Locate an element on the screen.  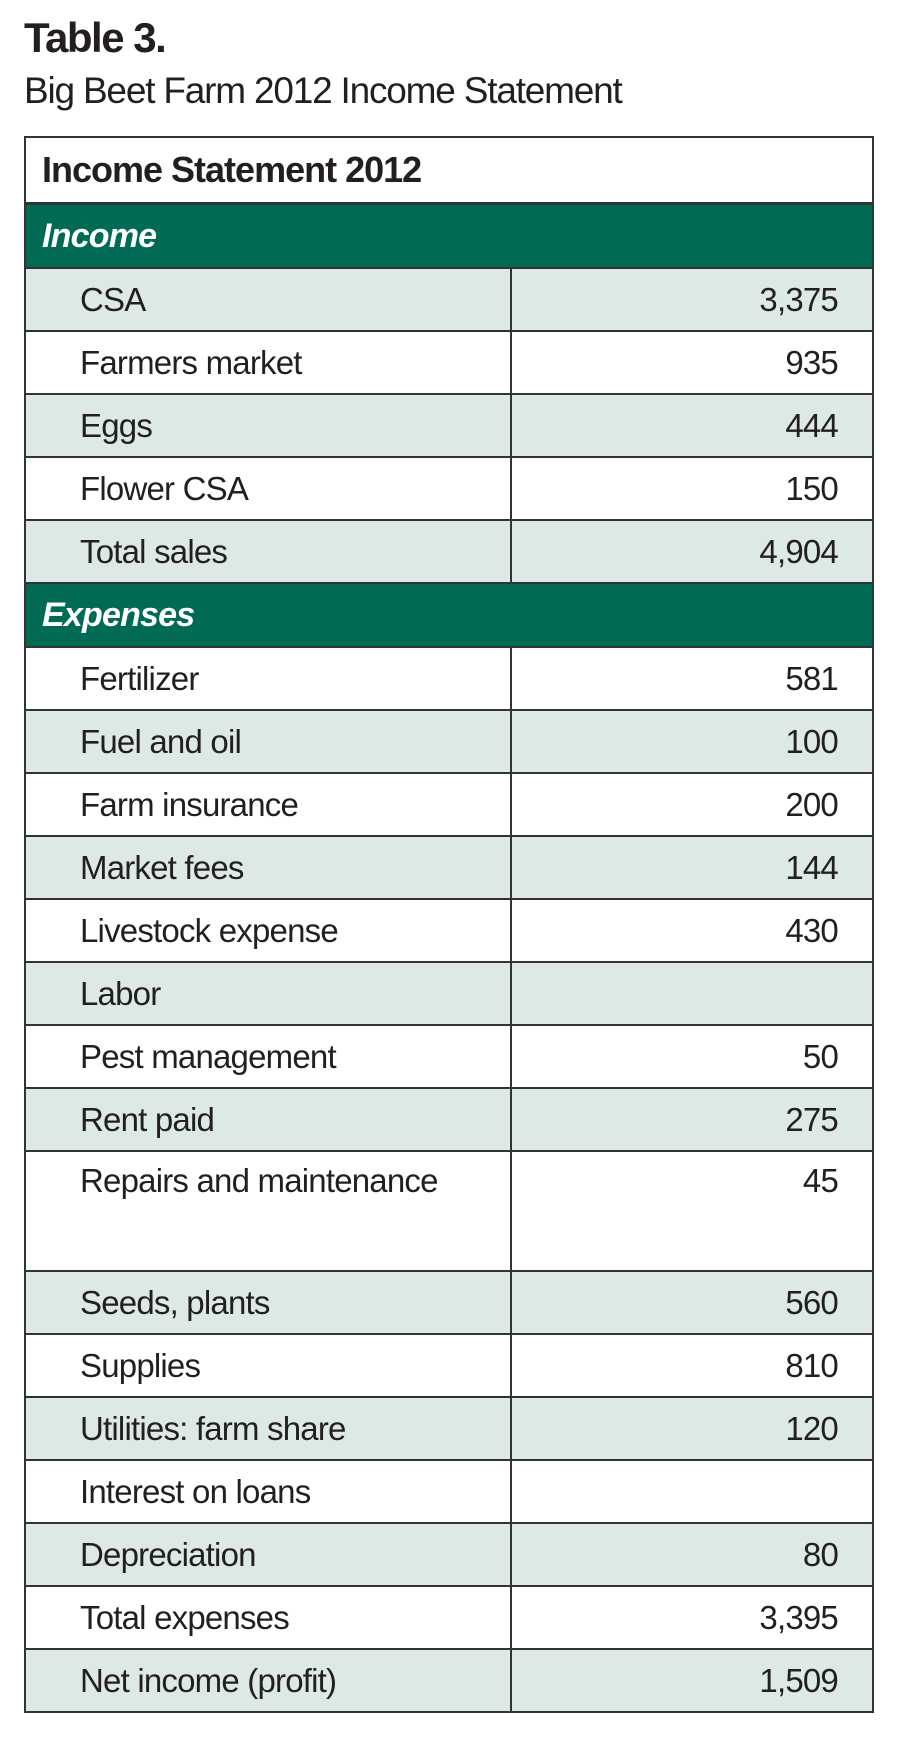
table-row: Depreciation 80 is located at coordinates (449, 1554).